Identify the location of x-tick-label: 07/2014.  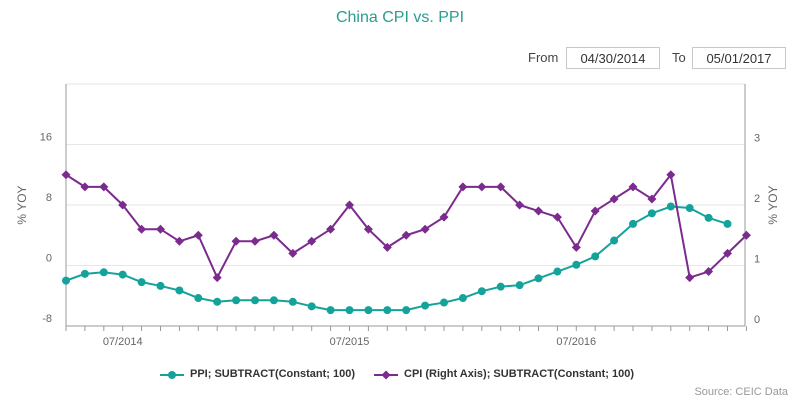
(123, 342).